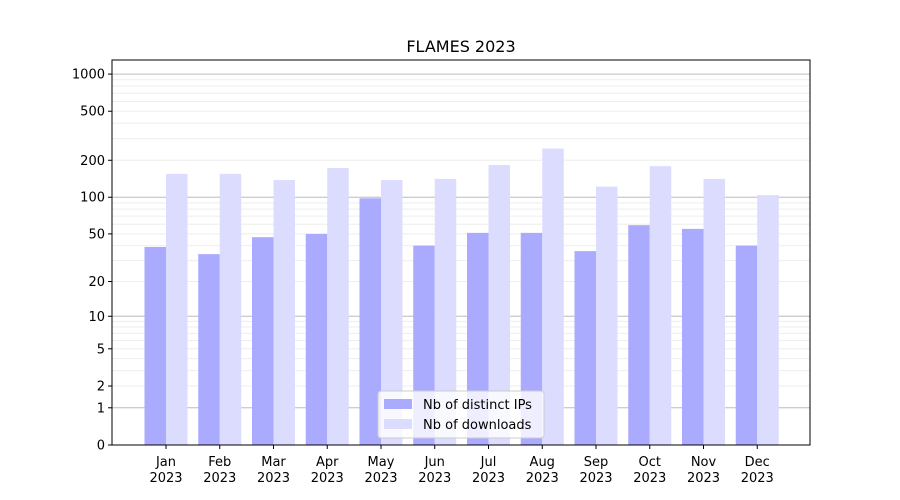  Describe the element at coordinates (101, 408) in the screenshot. I see `y-tick-label: 1` at that location.